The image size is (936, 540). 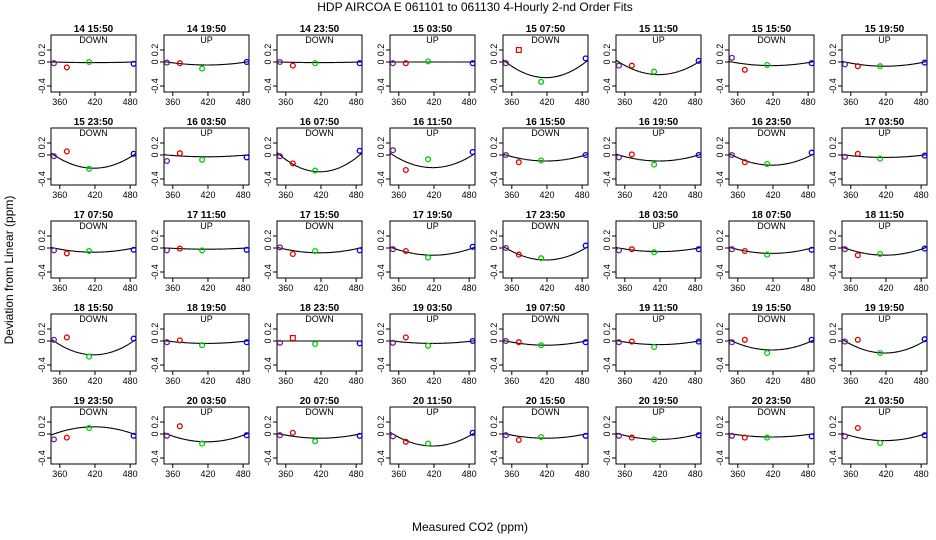 What do you see at coordinates (884, 215) in the screenshot?
I see `panel-time-label: 18 11:50` at bounding box center [884, 215].